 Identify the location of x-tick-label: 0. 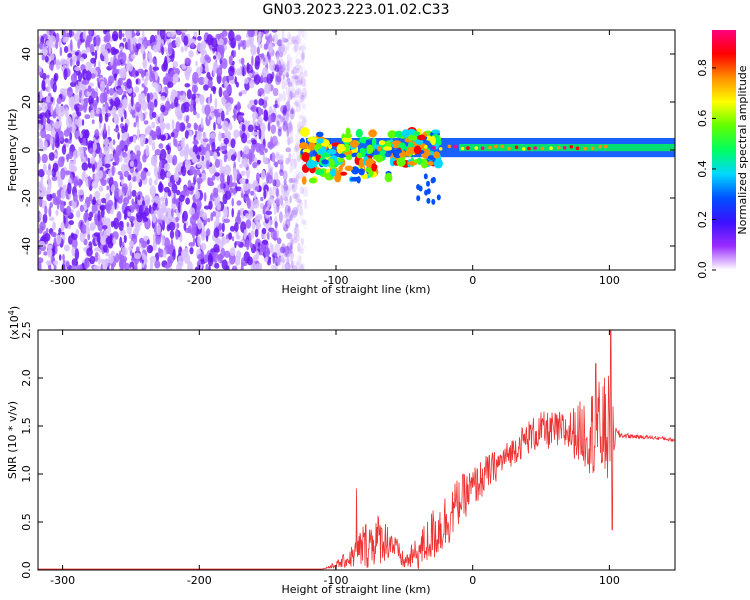
(472, 580).